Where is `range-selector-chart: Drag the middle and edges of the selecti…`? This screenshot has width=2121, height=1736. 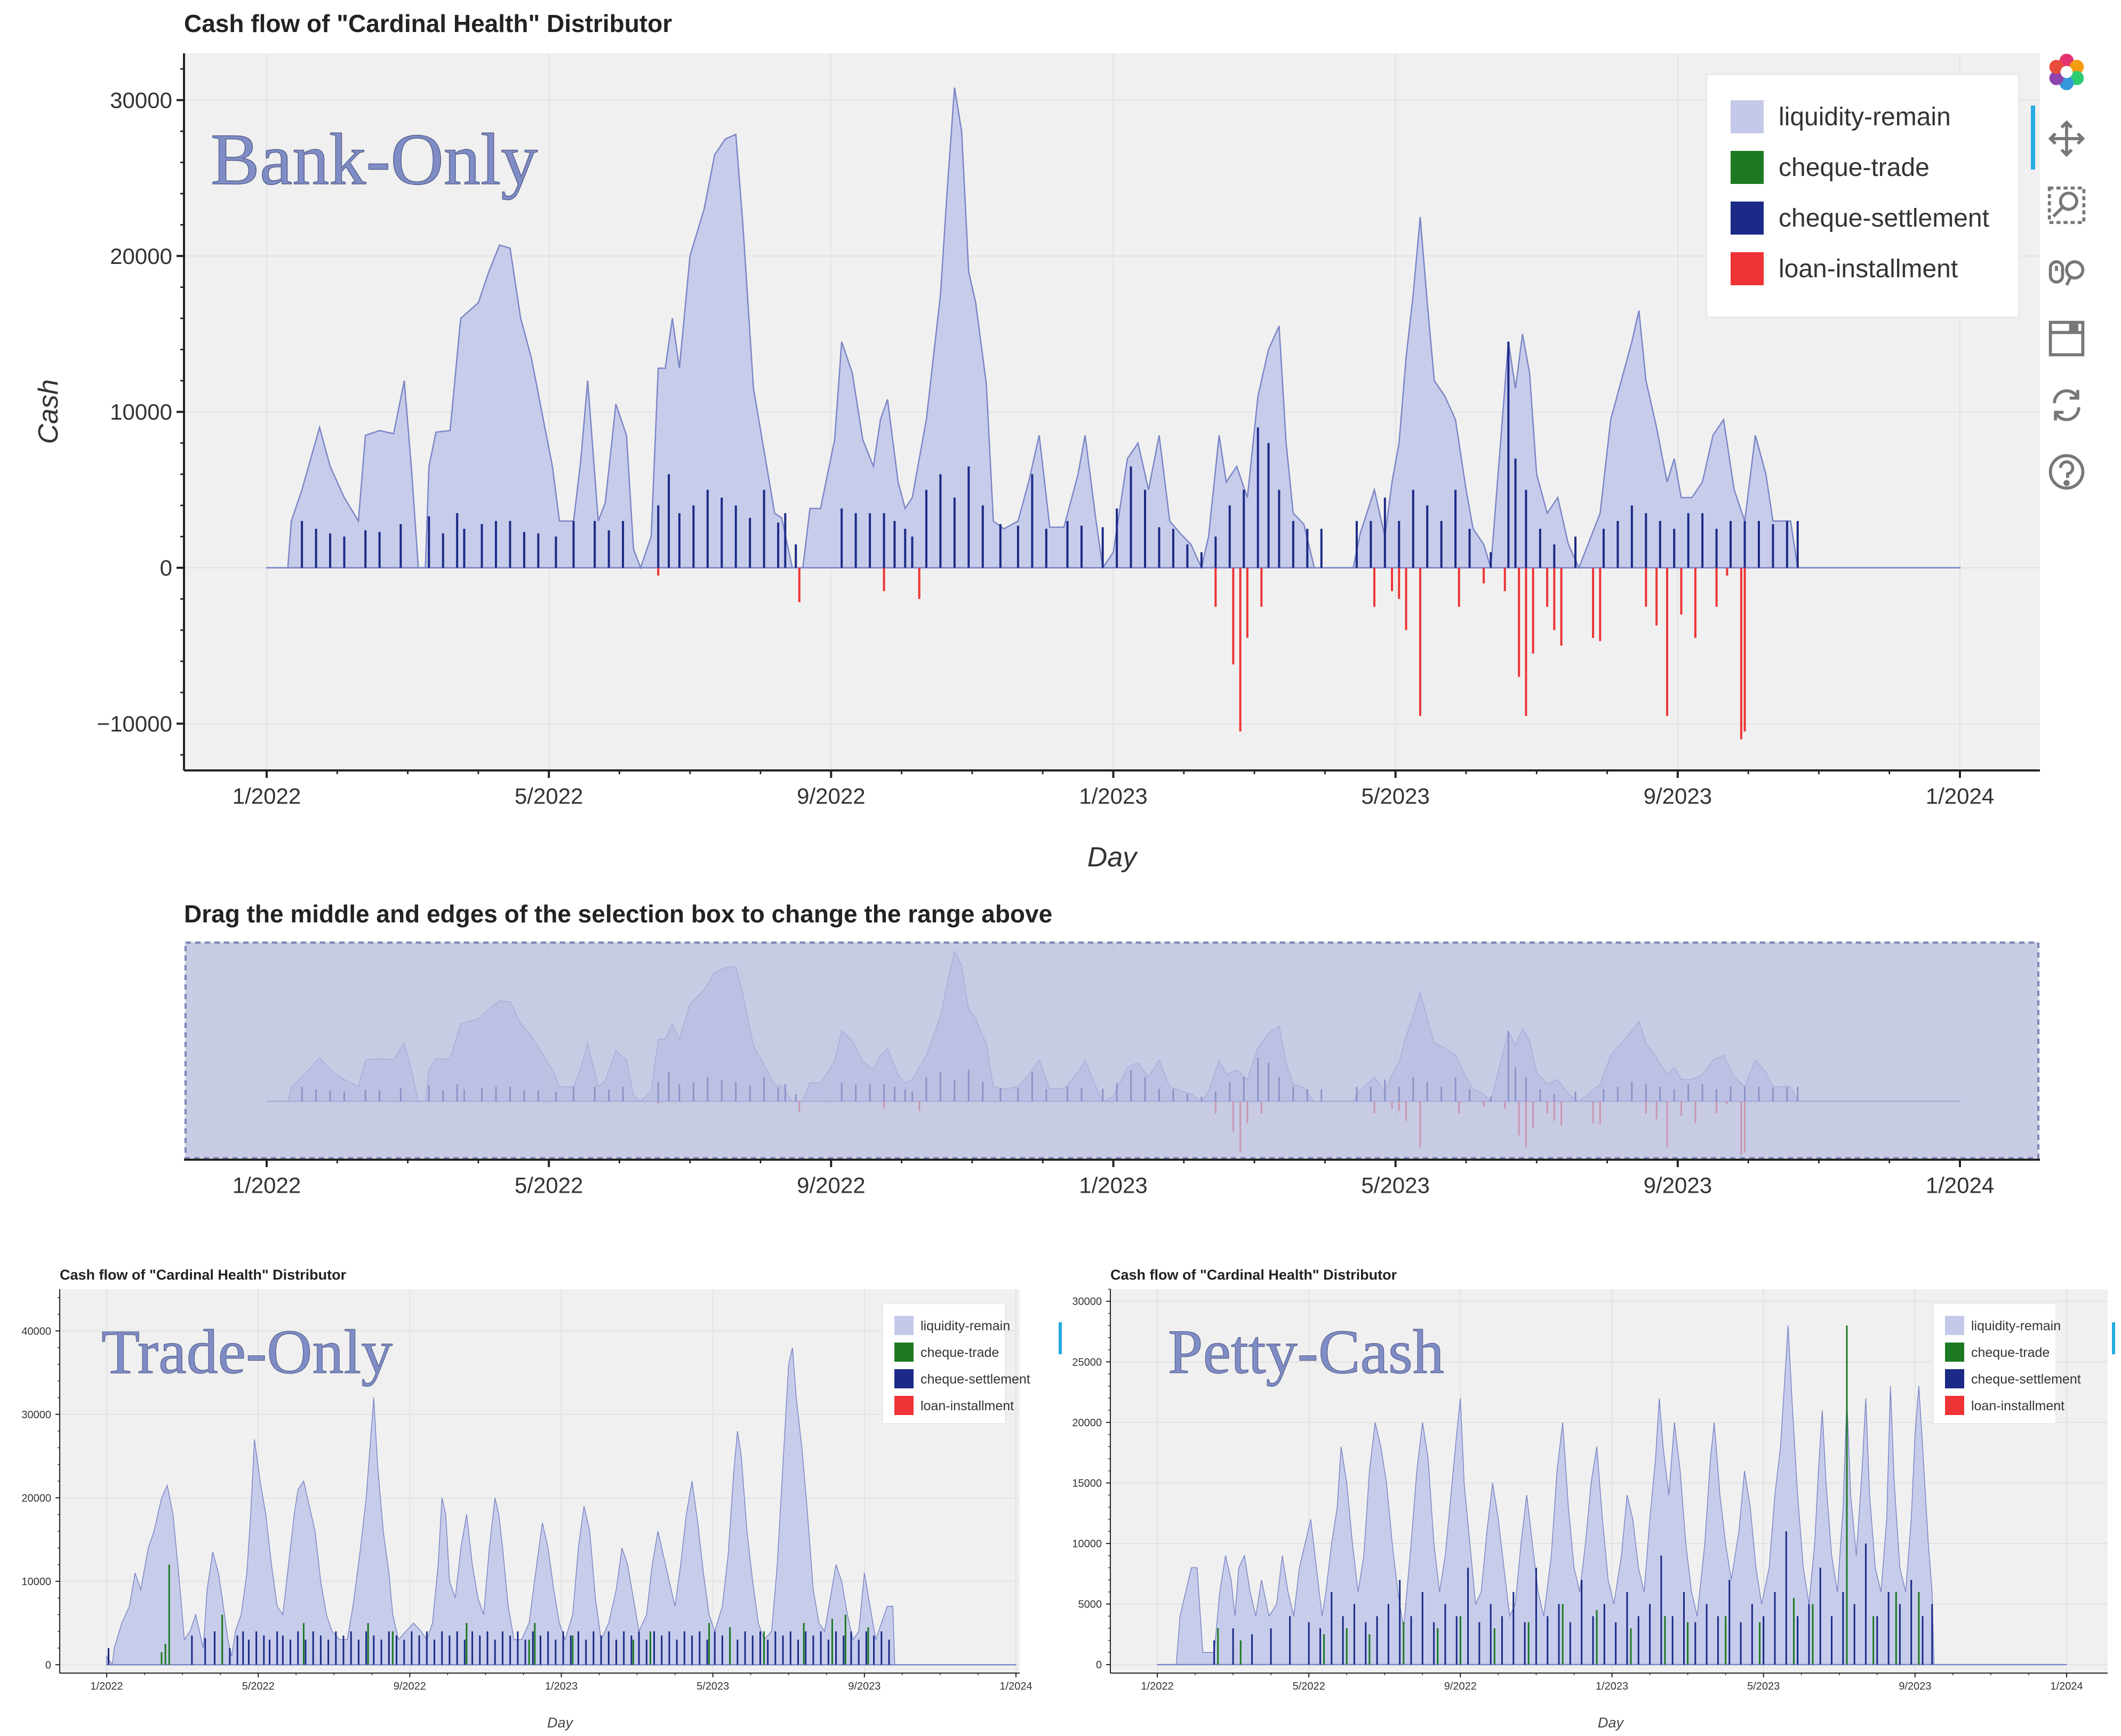
range-selector-chart: Drag the middle and edges of the selecti… is located at coordinates (1112, 1048).